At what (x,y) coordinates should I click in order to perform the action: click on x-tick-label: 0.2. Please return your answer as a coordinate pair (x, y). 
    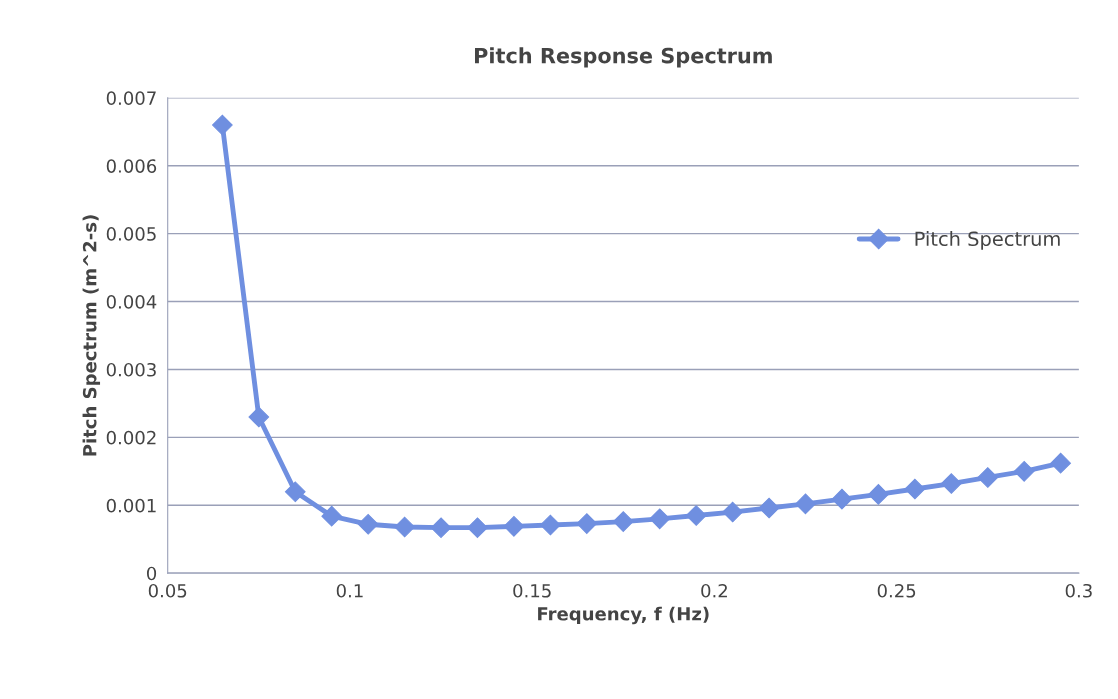
    Looking at the image, I should click on (714, 590).